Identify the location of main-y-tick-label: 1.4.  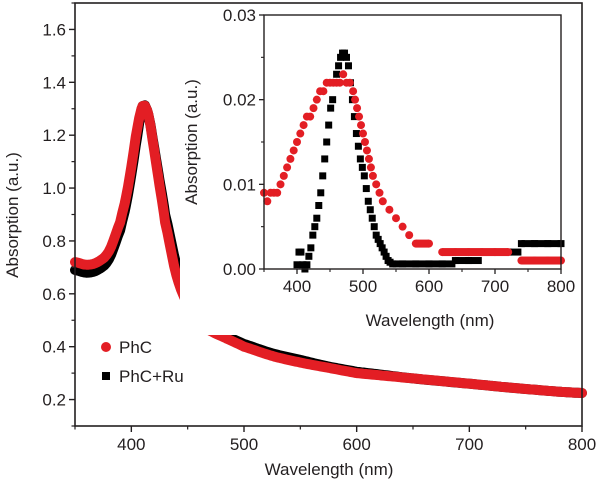
(54, 82).